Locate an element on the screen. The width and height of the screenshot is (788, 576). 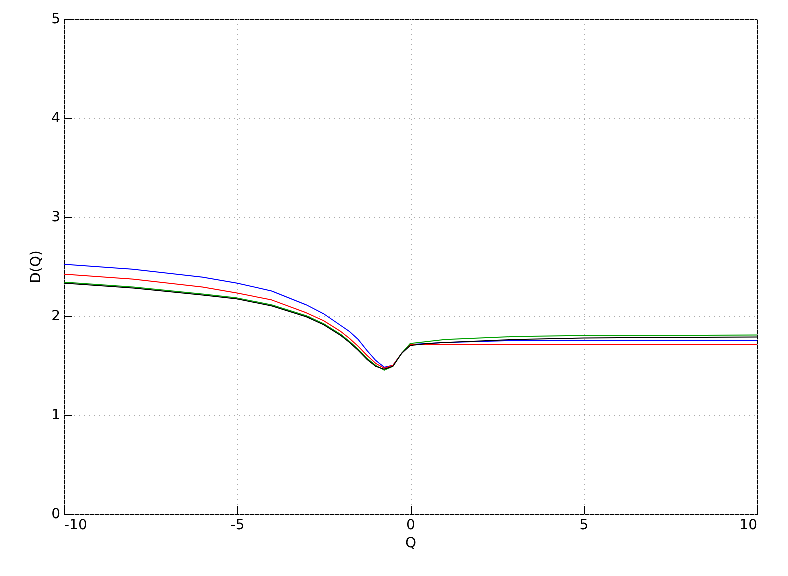
y-axis-title: D(Q) is located at coordinates (36, 267).